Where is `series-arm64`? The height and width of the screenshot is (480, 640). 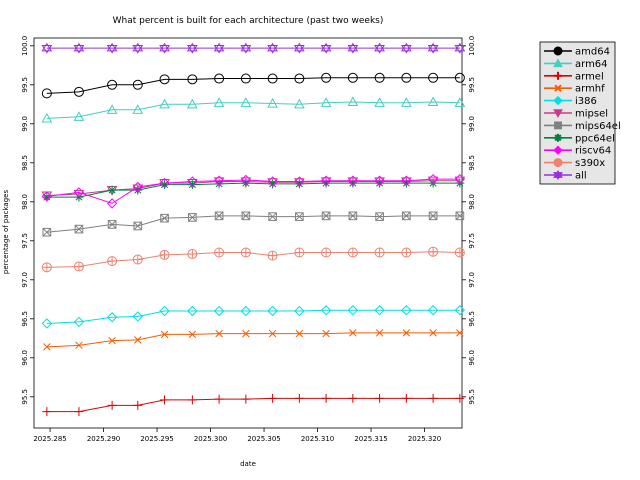 series-arm64 is located at coordinates (253, 109).